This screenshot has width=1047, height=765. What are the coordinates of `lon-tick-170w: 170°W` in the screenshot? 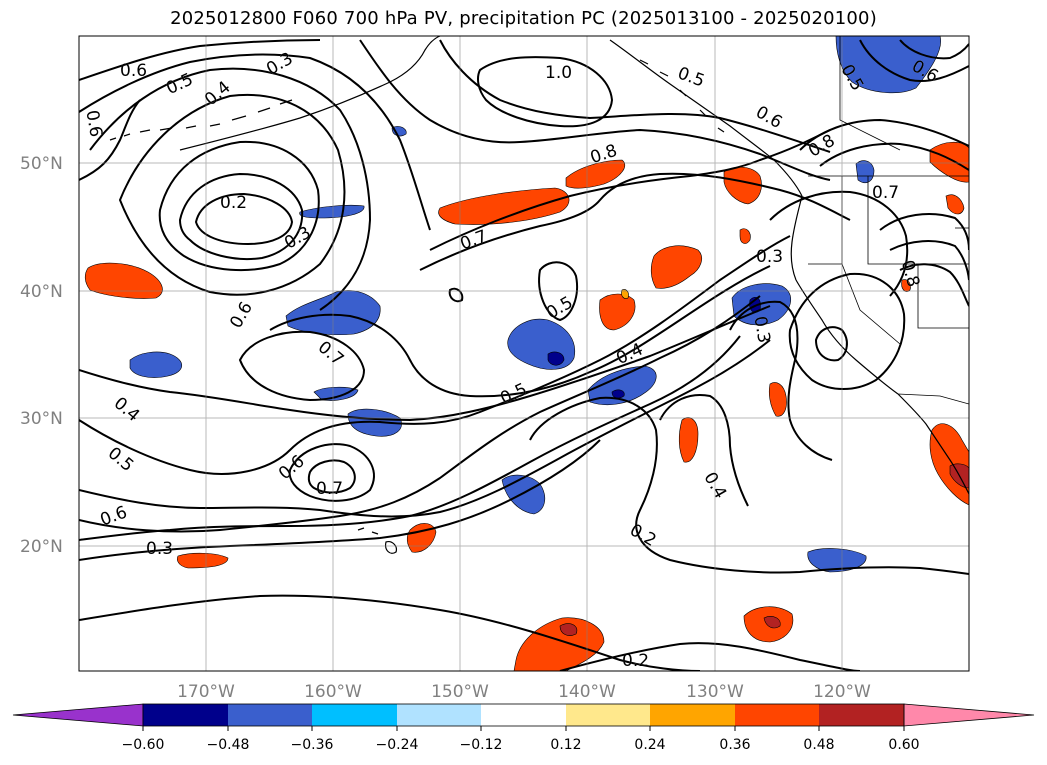 It's located at (206, 692).